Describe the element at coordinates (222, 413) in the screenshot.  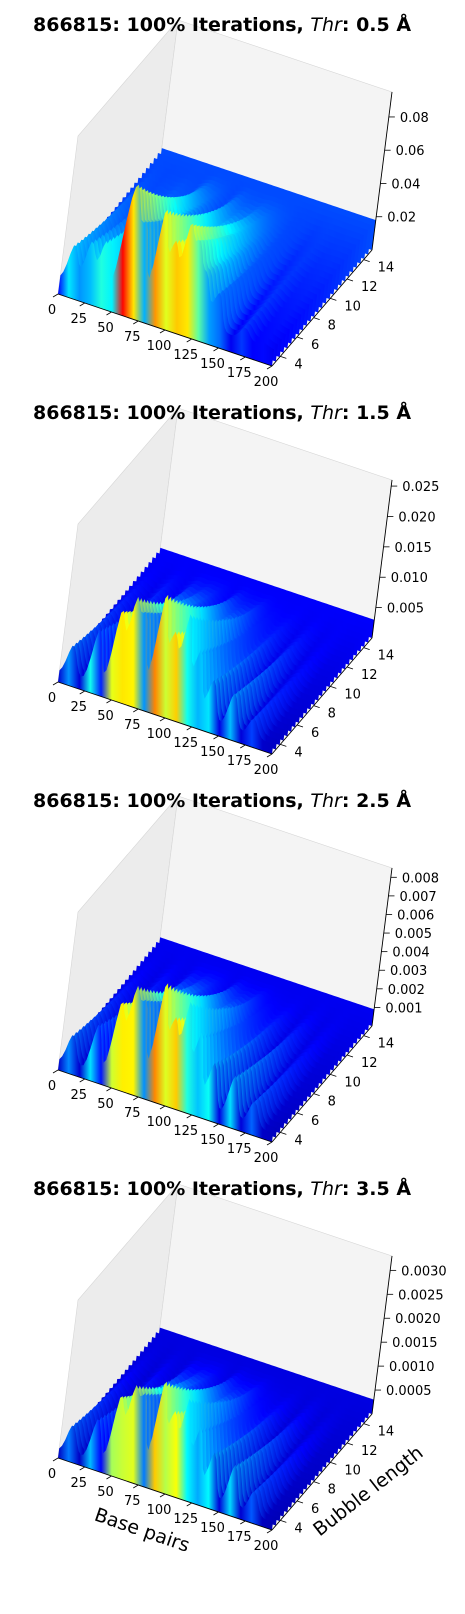
I see `chart-title: 866815: 100% Iterations, Thr: 1.5 Å` at that location.